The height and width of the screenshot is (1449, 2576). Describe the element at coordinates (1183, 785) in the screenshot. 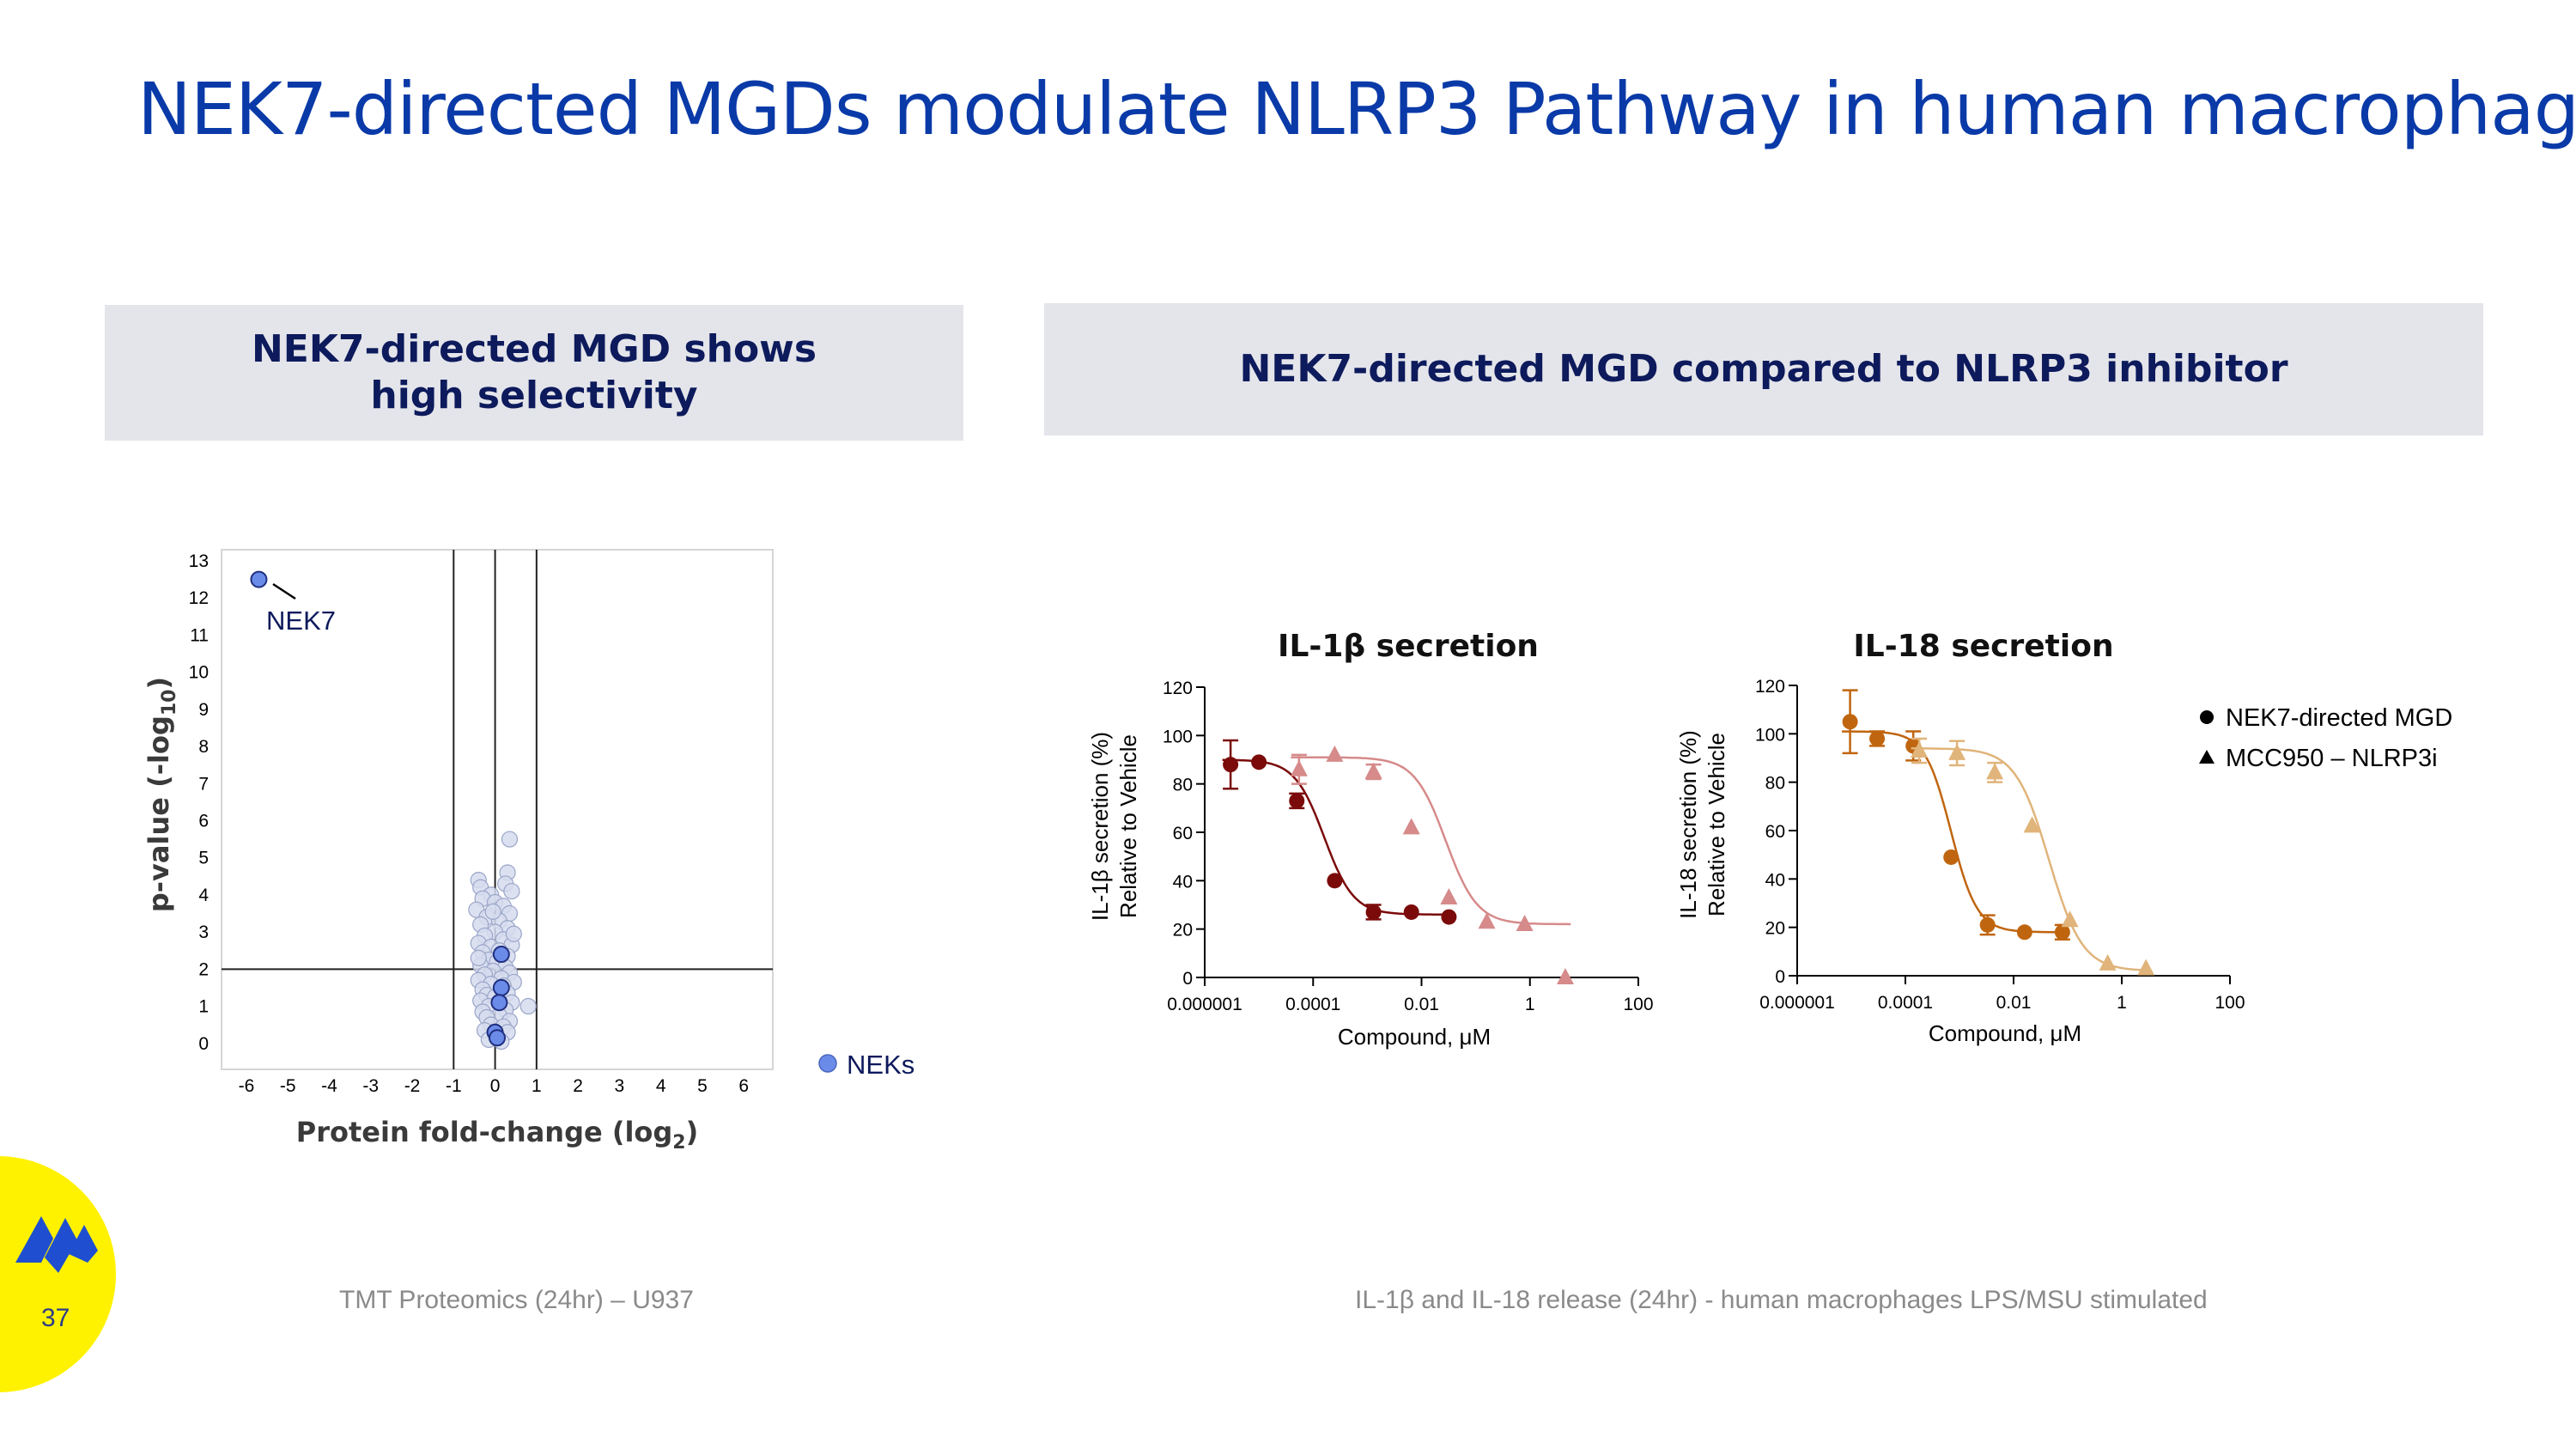

I see `il1b-y-tick-label: 80` at that location.